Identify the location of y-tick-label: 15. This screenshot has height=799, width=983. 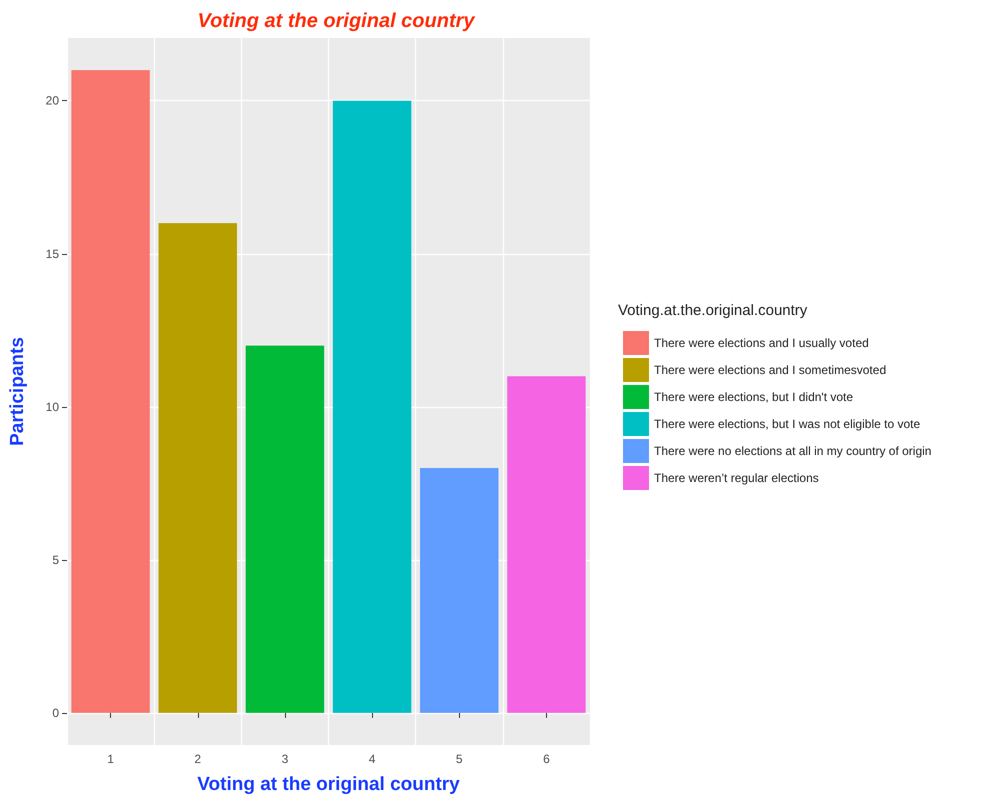
(53, 253).